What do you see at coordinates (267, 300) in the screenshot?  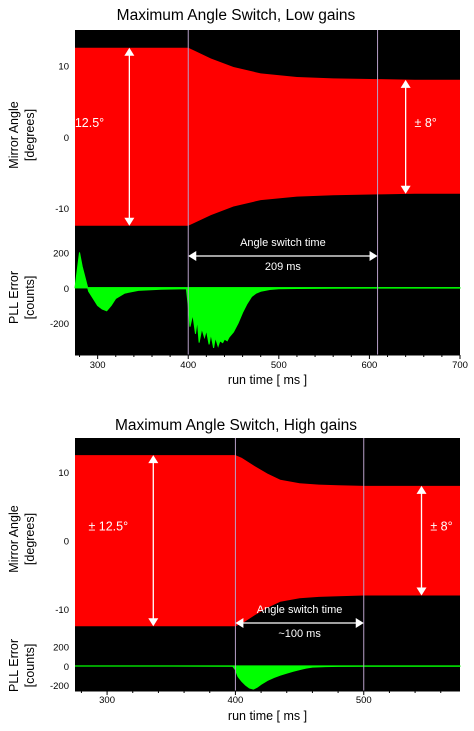 I see `pll-error-trace` at bounding box center [267, 300].